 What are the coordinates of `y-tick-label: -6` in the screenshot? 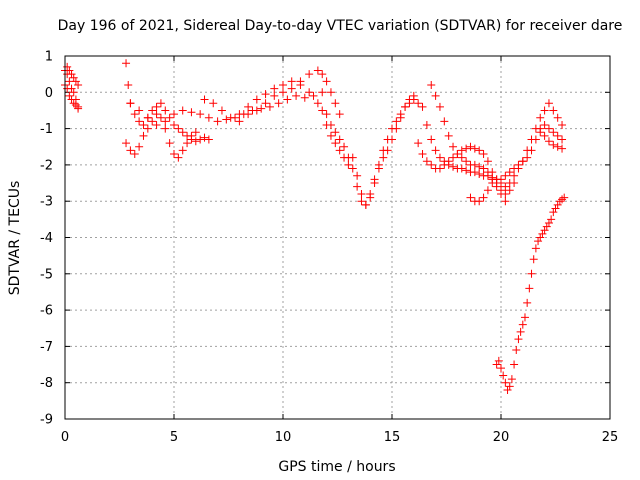 It's located at (46, 311).